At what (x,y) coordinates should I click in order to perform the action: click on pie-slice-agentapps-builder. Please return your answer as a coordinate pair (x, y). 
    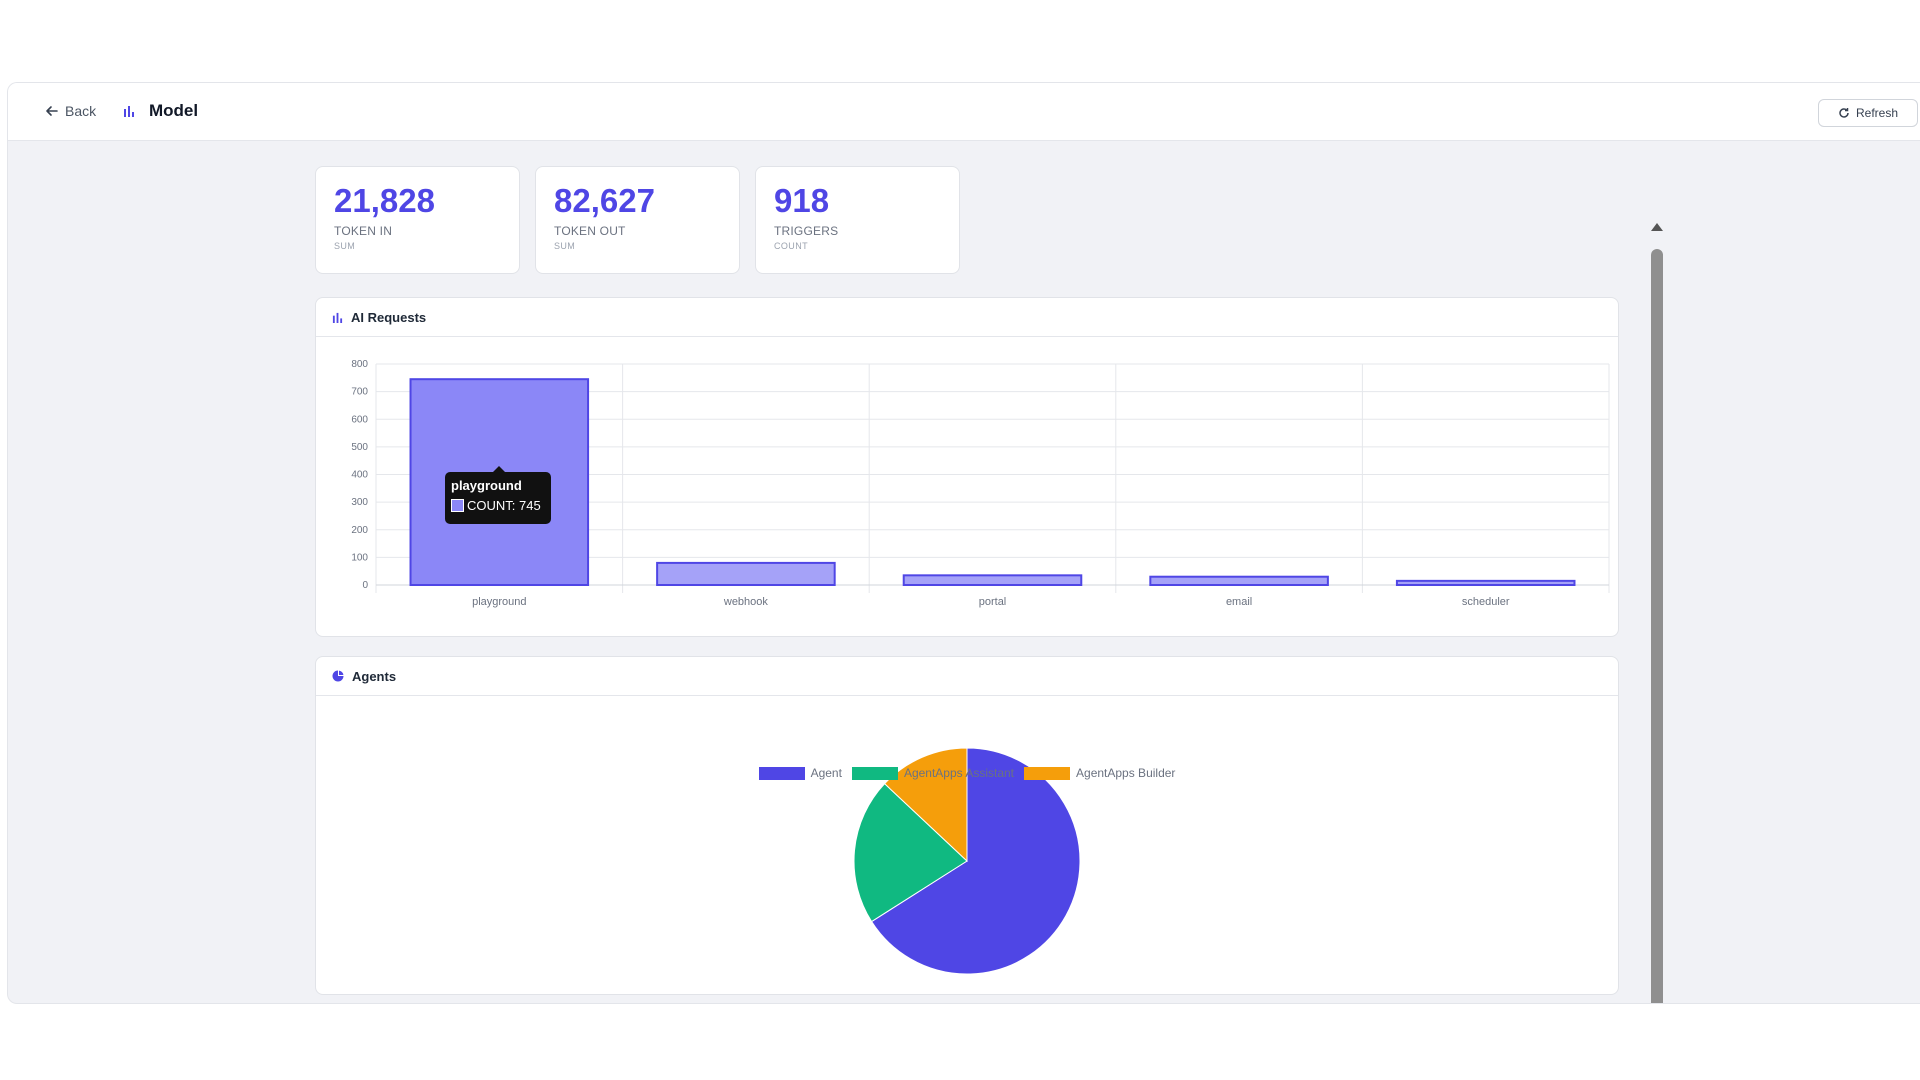
    Looking at the image, I should click on (925, 805).